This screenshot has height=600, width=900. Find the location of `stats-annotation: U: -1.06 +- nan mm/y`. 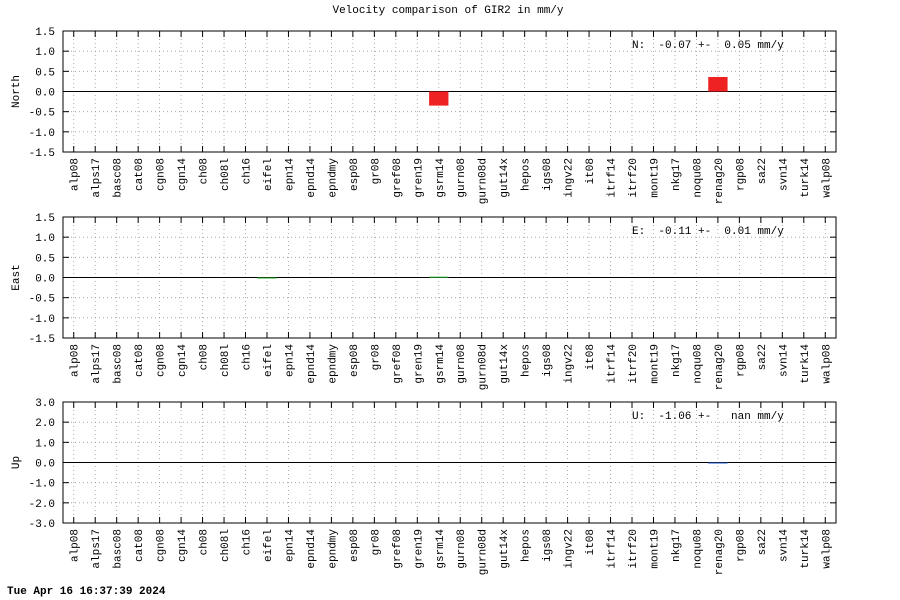

stats-annotation: U: -1.06 +- nan mm/y is located at coordinates (708, 417).